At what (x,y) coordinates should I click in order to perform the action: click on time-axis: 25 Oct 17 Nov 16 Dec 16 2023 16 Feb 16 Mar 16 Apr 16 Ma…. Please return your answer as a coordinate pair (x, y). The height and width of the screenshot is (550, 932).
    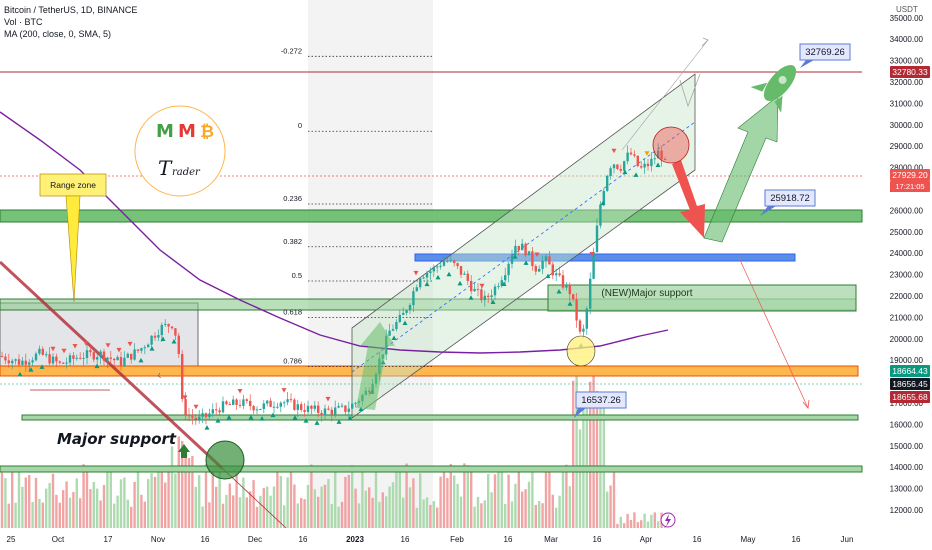
    Looking at the image, I should click on (430, 539).